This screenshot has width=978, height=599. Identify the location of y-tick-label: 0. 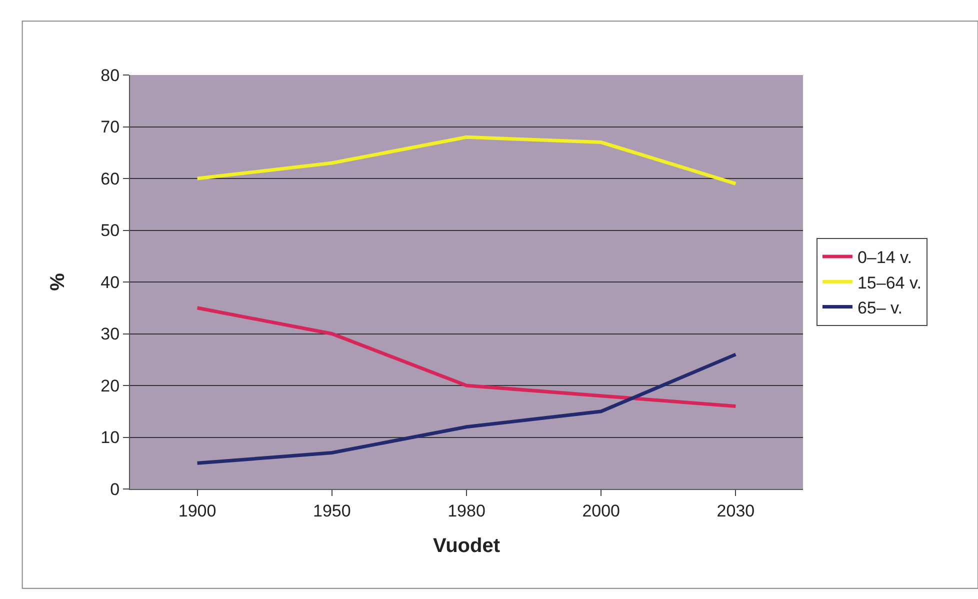
(115, 489).